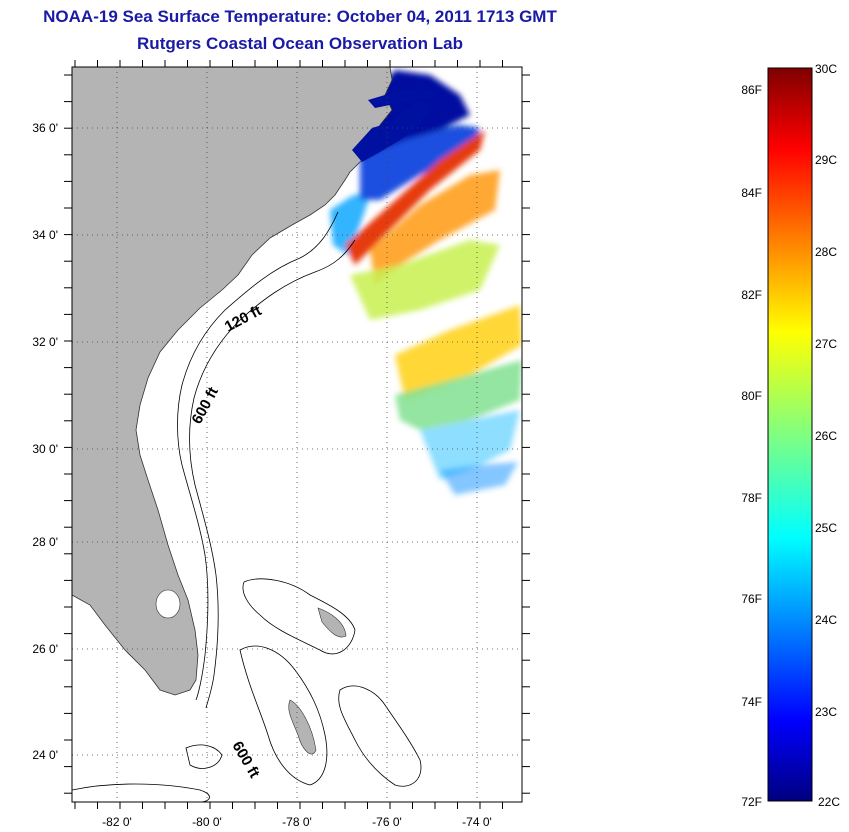 The width and height of the screenshot is (849, 832). Describe the element at coordinates (207, 822) in the screenshot. I see `lon-tick-label: -80 0'` at that location.